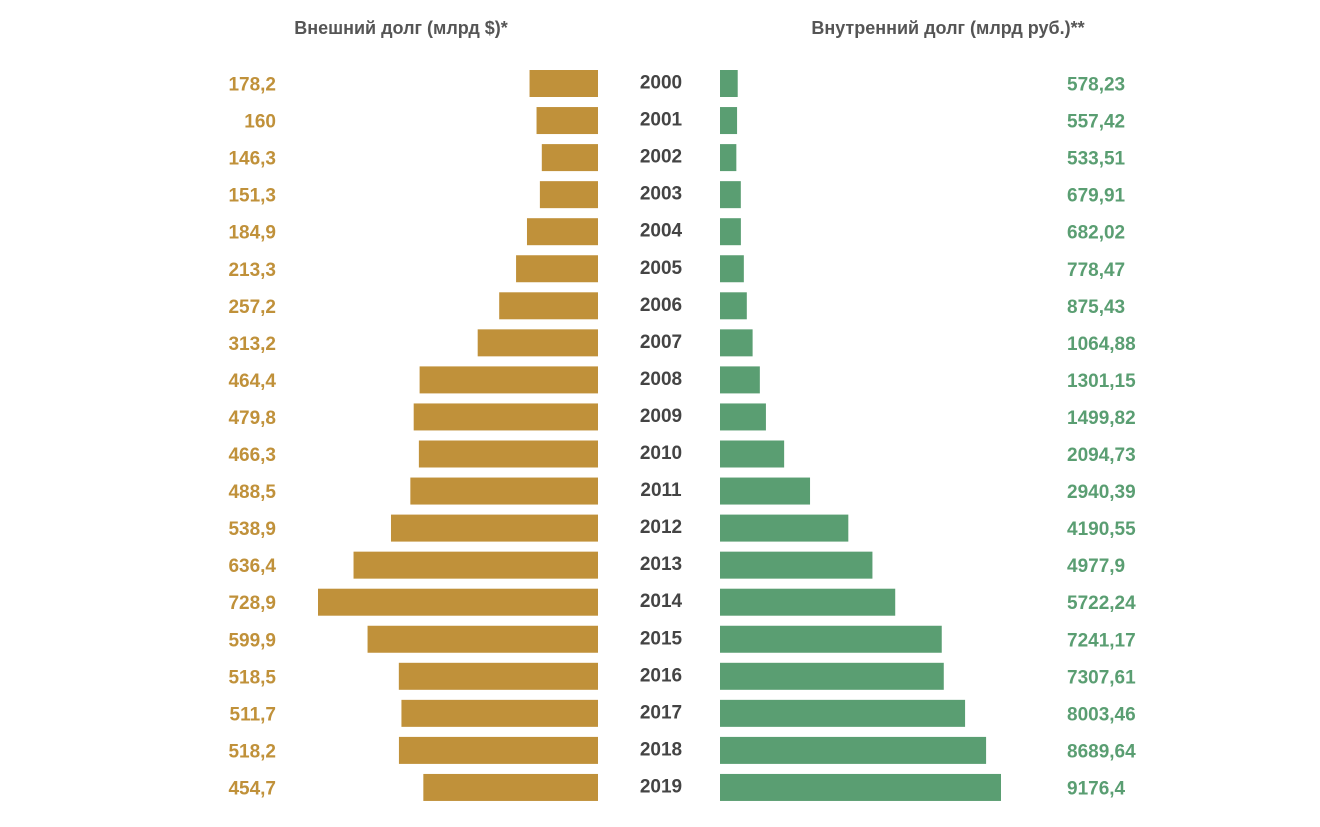 This screenshot has width=1320, height=827. Describe the element at coordinates (252, 788) in the screenshot. I see `external-value-label-2019: 454,7` at that location.